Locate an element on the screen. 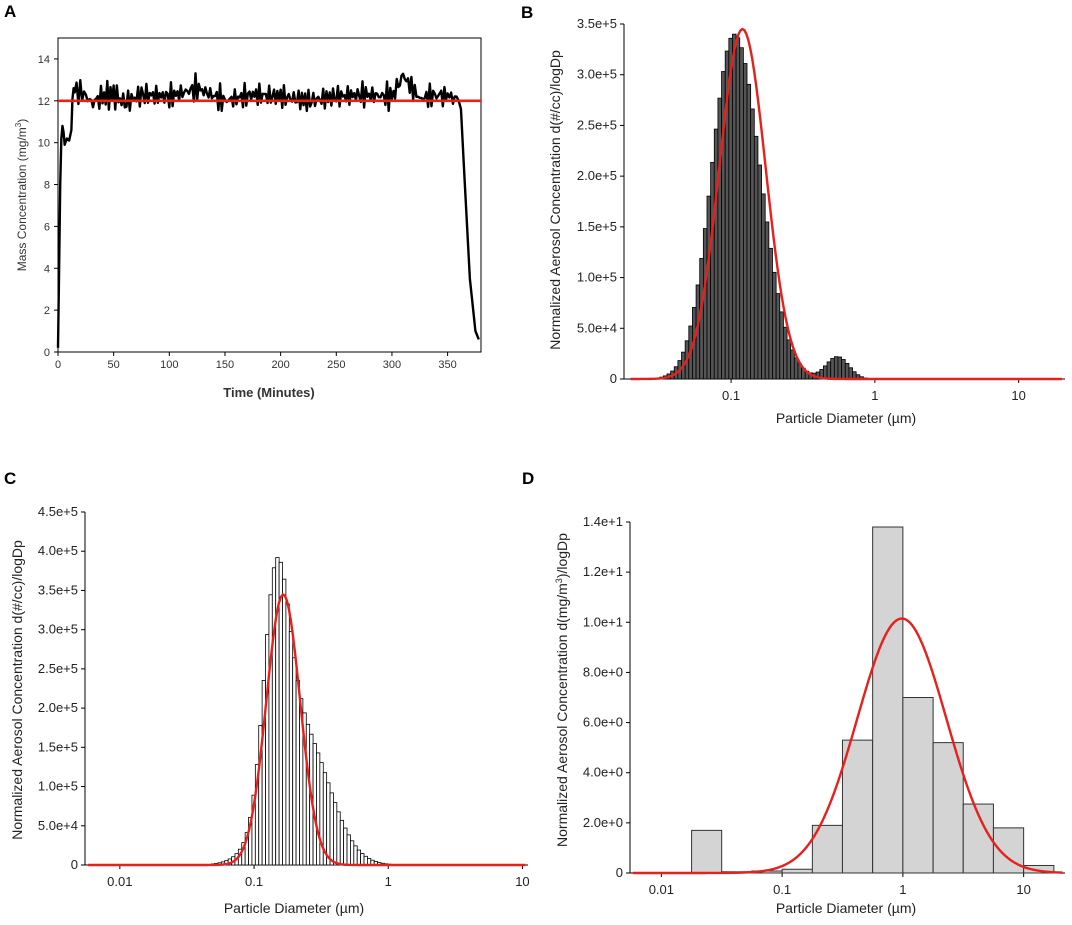 The image size is (1072, 925). panel-d-ytick-label: 2.0e+0 is located at coordinates (603, 822).